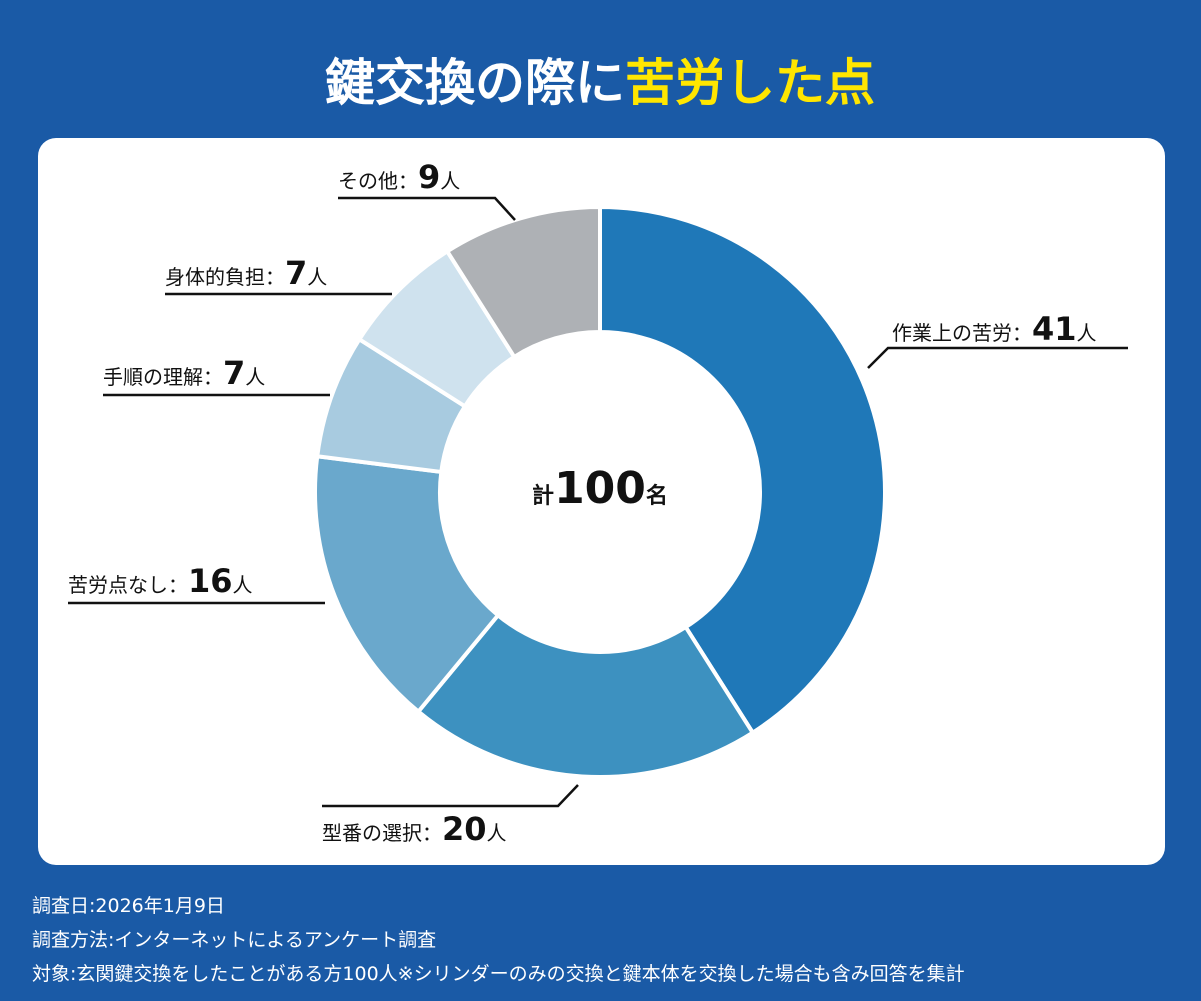 This screenshot has height=1001, width=1201. I want to click on center-unit: 名, so click(657, 496).